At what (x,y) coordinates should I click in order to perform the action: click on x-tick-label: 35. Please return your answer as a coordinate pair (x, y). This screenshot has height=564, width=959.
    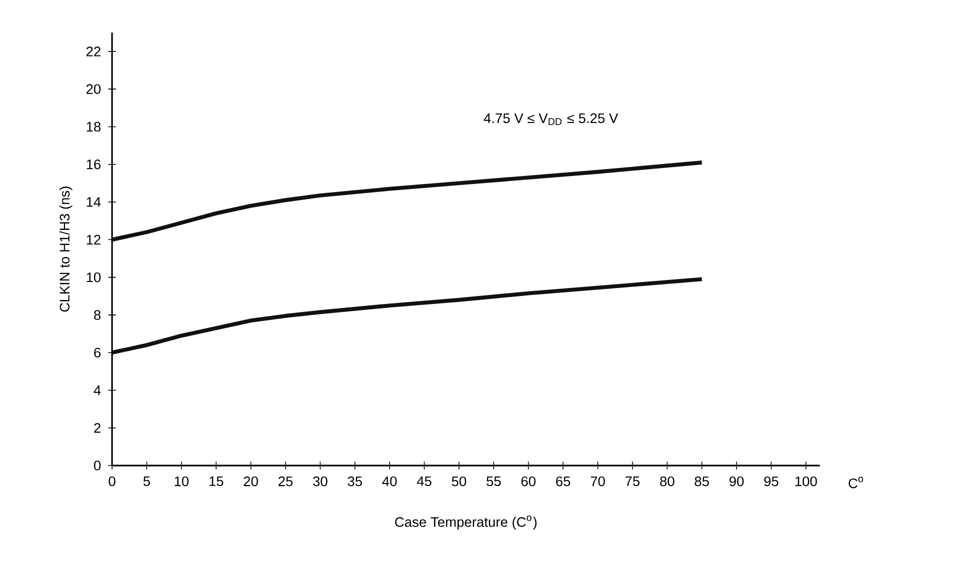
    Looking at the image, I should click on (355, 481).